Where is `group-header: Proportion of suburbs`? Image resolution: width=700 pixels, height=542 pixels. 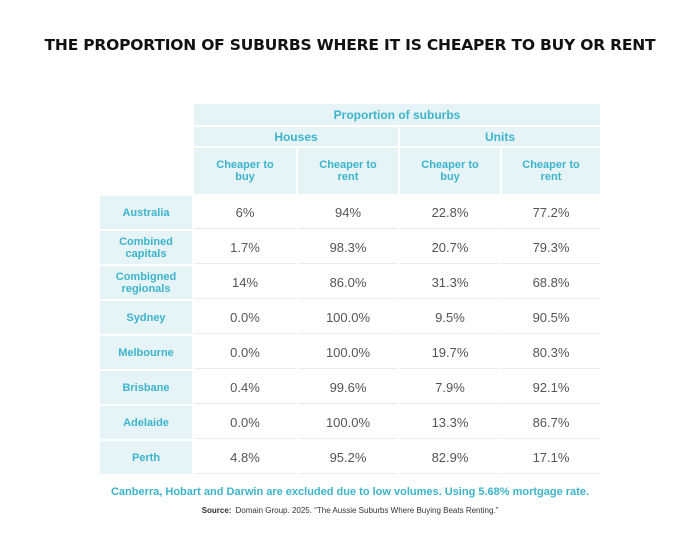
group-header: Proportion of suburbs is located at coordinates (397, 114).